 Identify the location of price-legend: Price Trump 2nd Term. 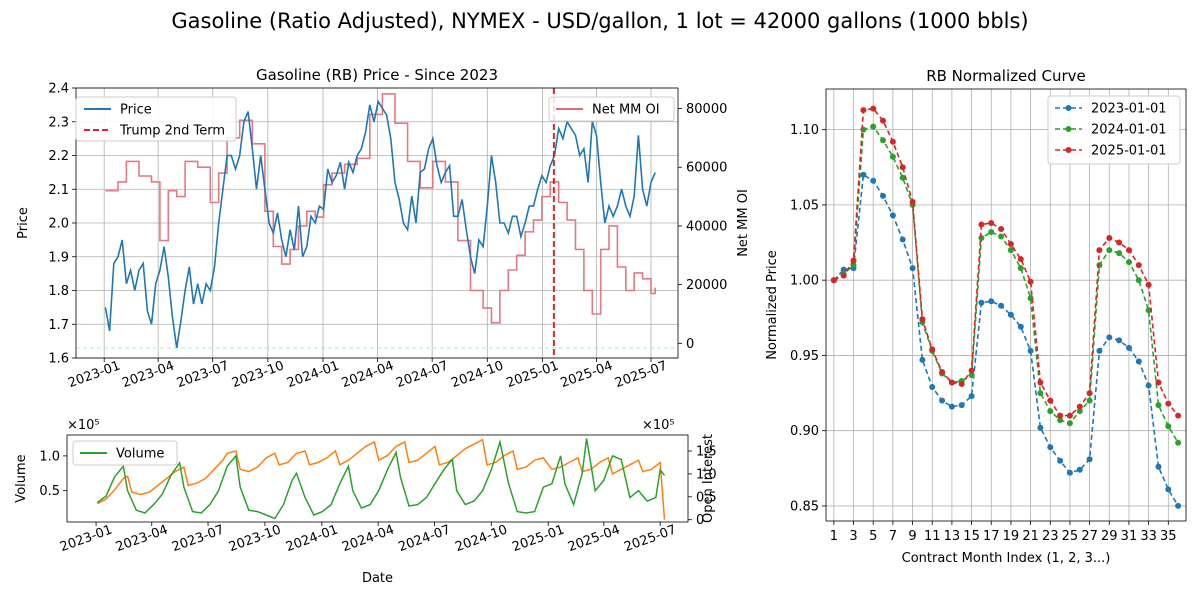
(156, 119).